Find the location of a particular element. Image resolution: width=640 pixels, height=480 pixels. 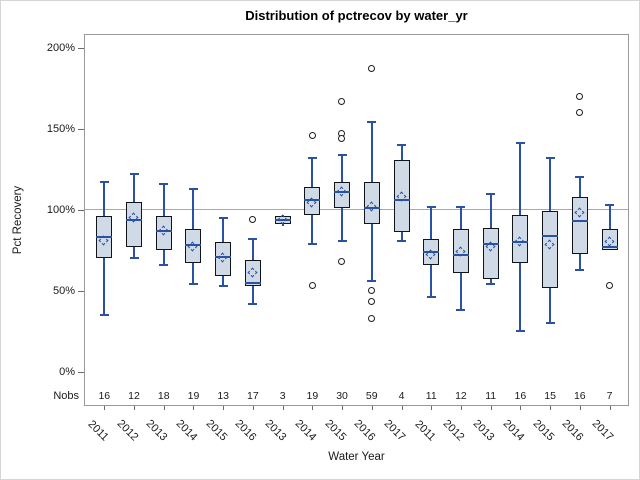

nobs-value: 17 is located at coordinates (253, 396).